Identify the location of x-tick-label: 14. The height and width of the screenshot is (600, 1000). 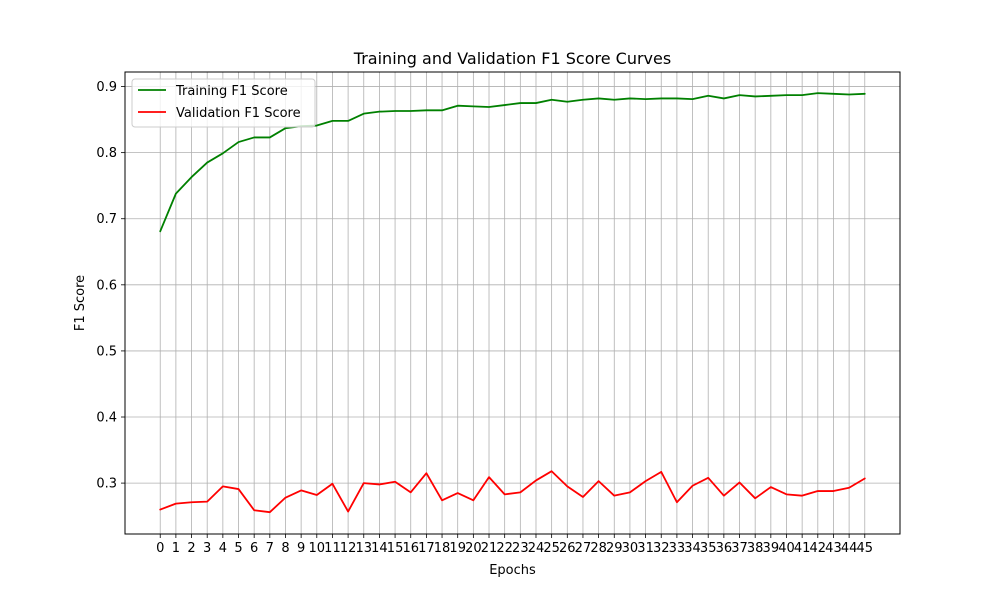
(379, 548).